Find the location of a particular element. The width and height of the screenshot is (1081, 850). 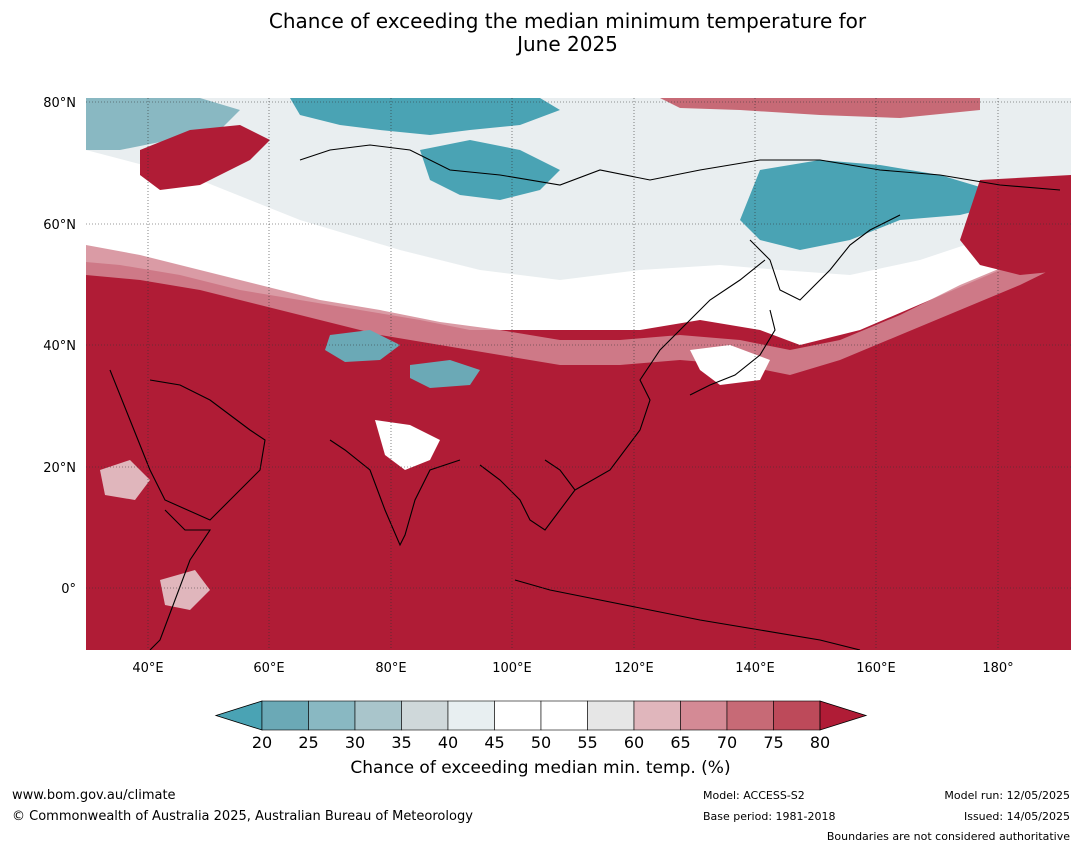

coast-arctic is located at coordinates (680, 167).